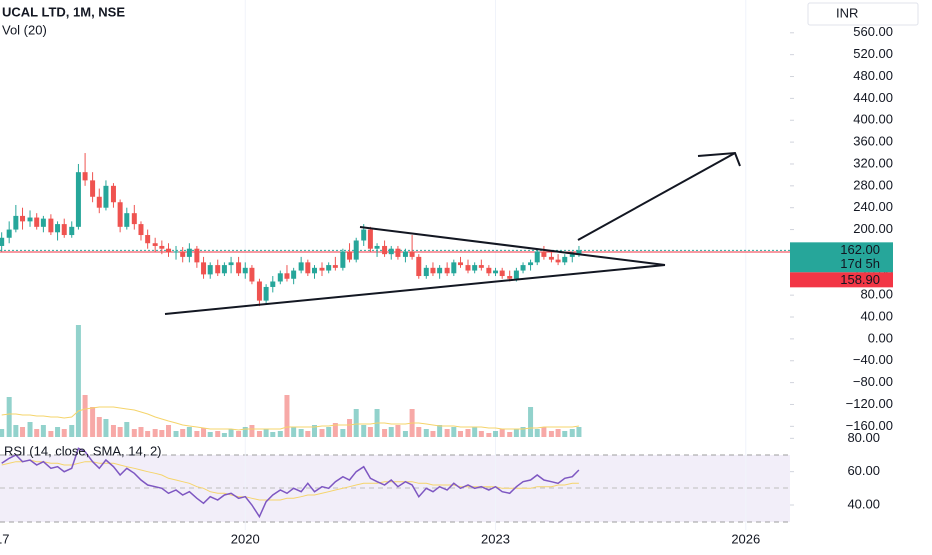 The width and height of the screenshot is (932, 555). Describe the element at coordinates (841, 280) in the screenshot. I see `prev-price-box` at that location.